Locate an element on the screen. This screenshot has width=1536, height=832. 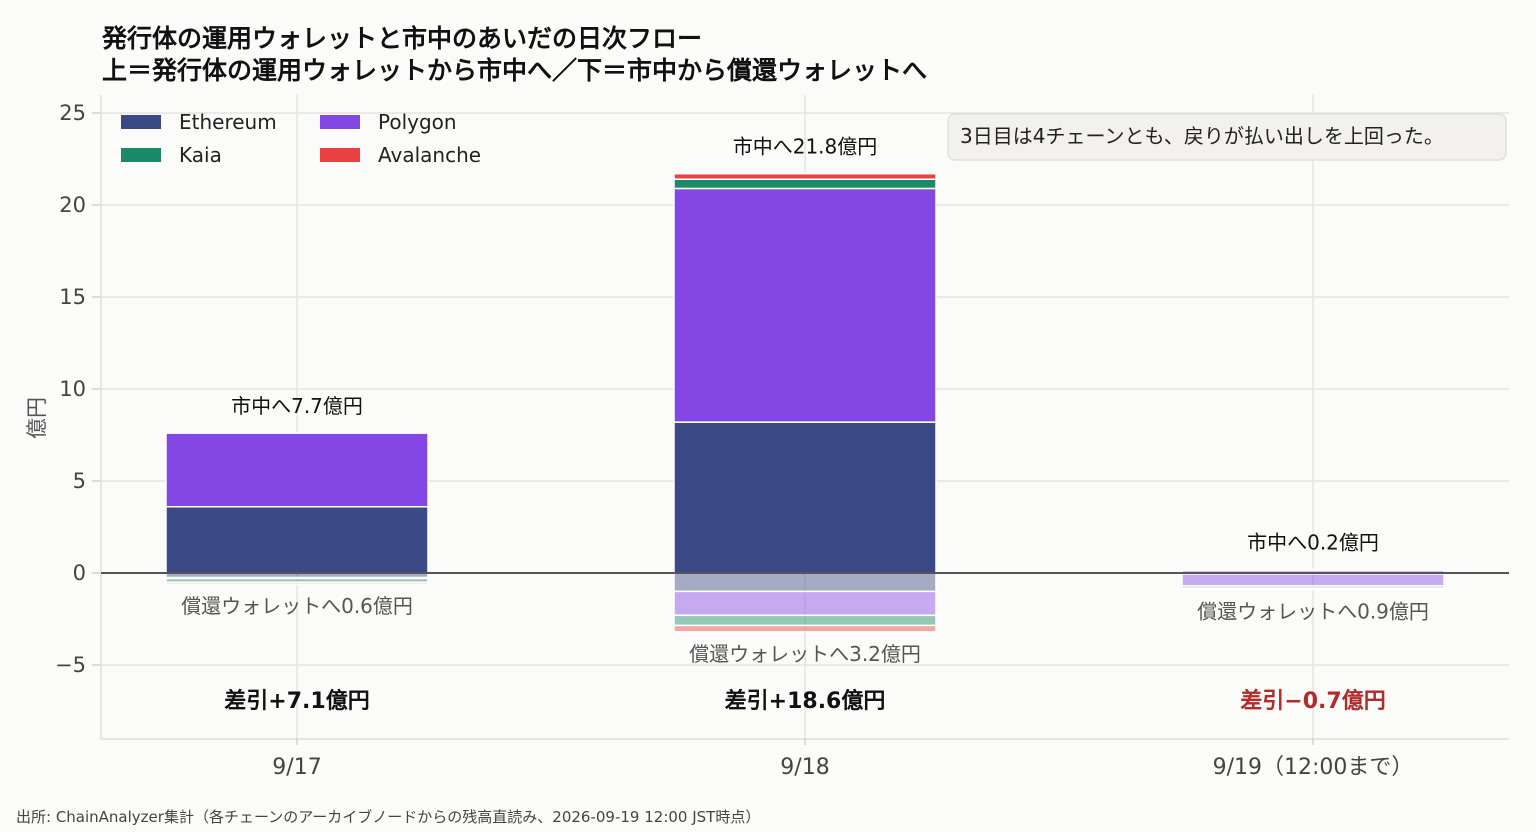
net-label: 差引+18.6億円 is located at coordinates (805, 701).